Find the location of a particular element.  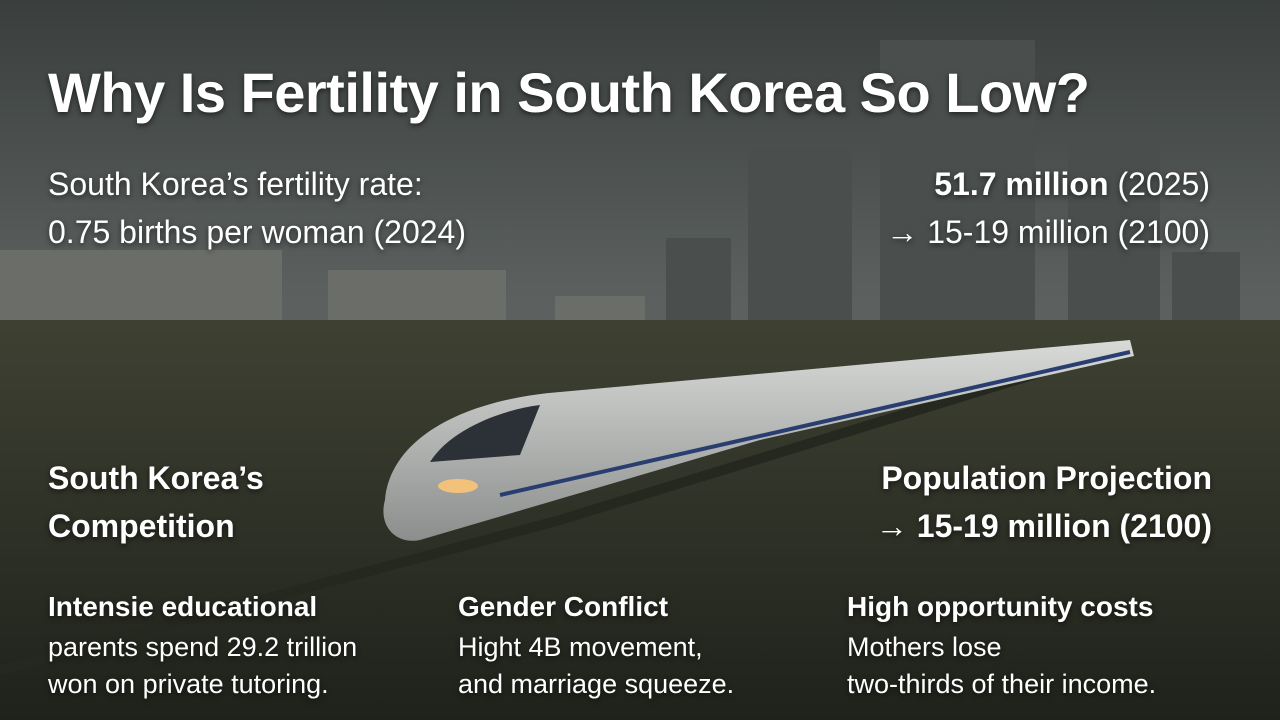

heading-line: Competition is located at coordinates (141, 526).